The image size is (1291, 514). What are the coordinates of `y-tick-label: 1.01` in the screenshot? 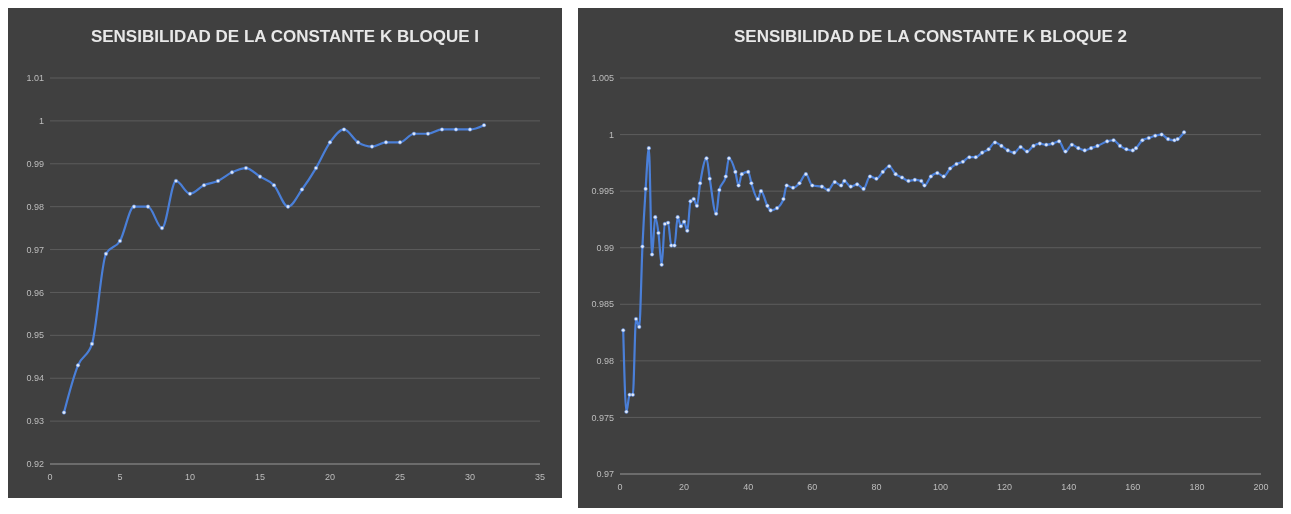 It's located at (35, 78).